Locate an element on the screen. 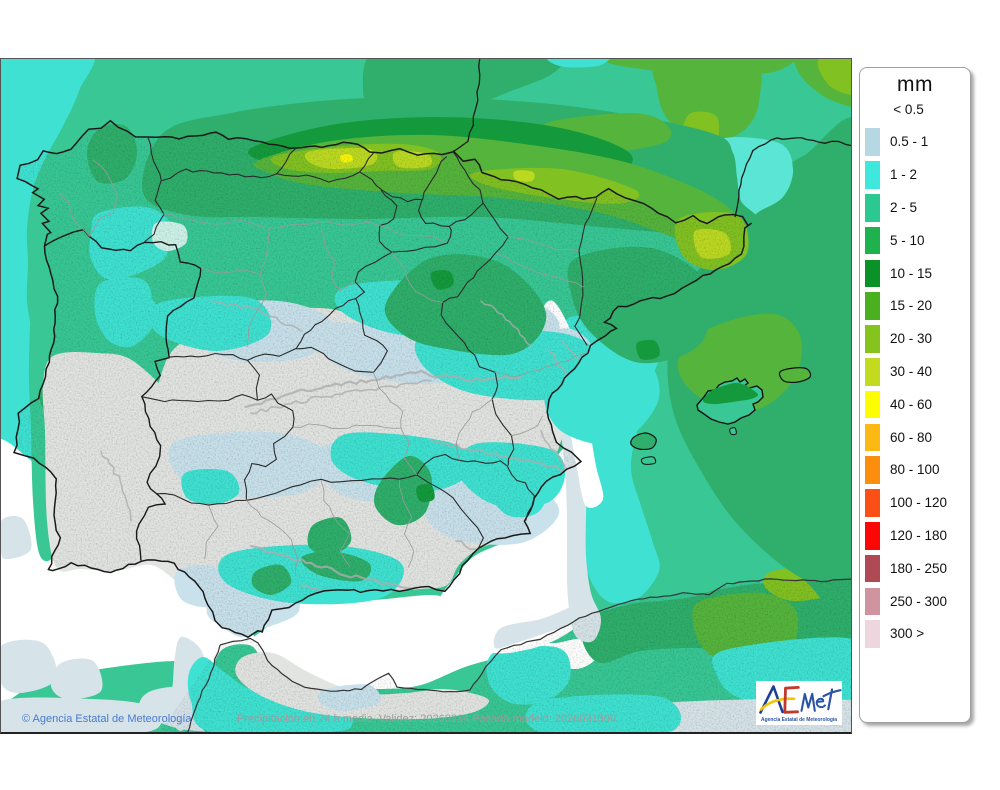 The image size is (1000, 790). svg-text:Agencia Estatal de Meteorologí: Agencia Estatal de Meteorología is located at coordinates (799, 720).